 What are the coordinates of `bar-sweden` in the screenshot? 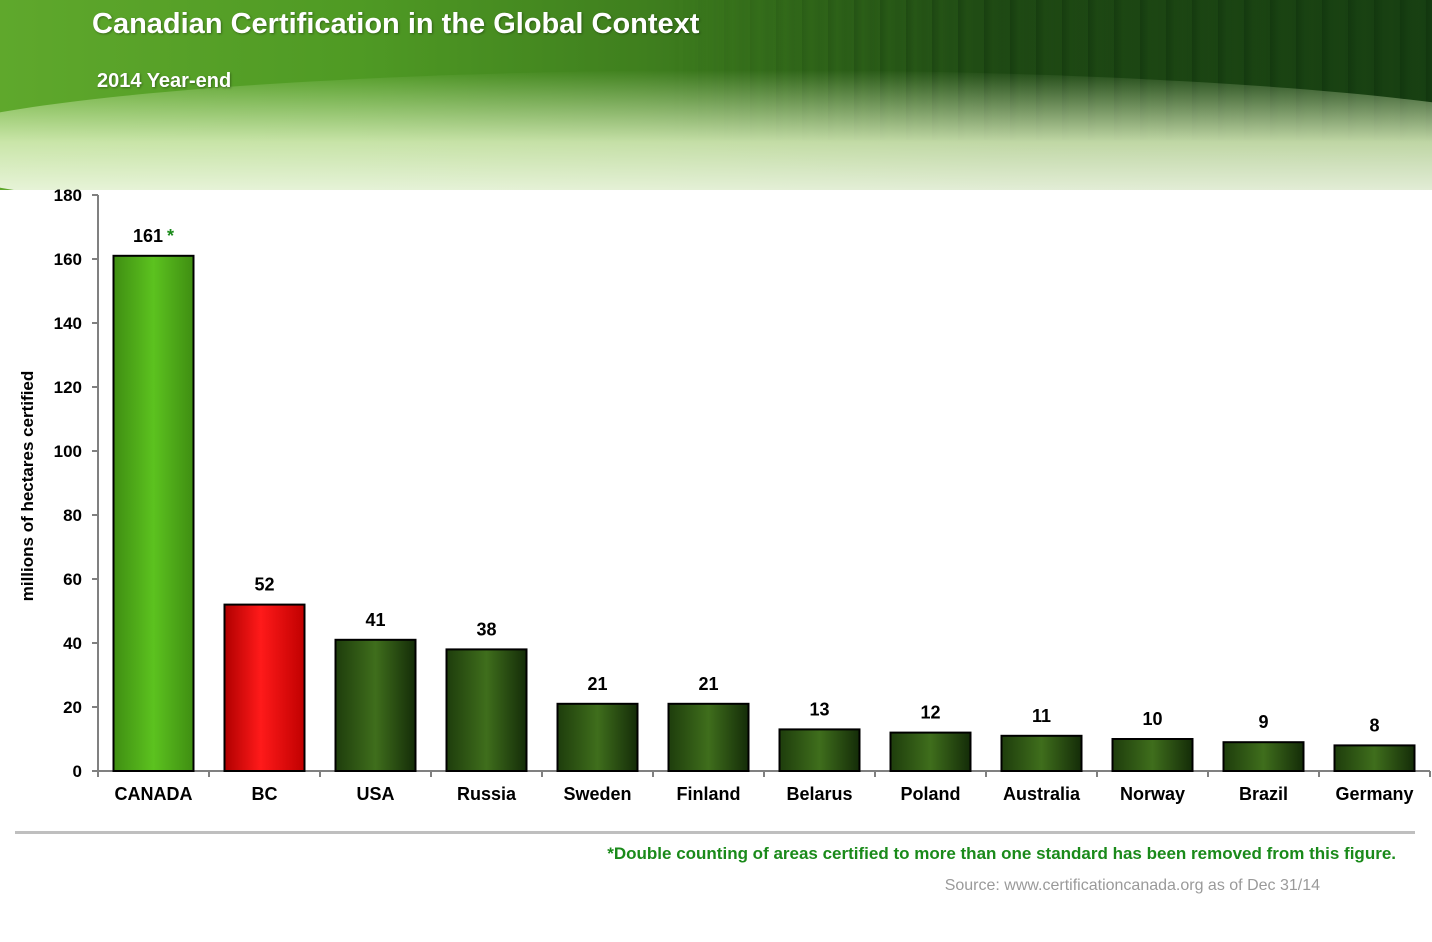 It's located at (597, 737).